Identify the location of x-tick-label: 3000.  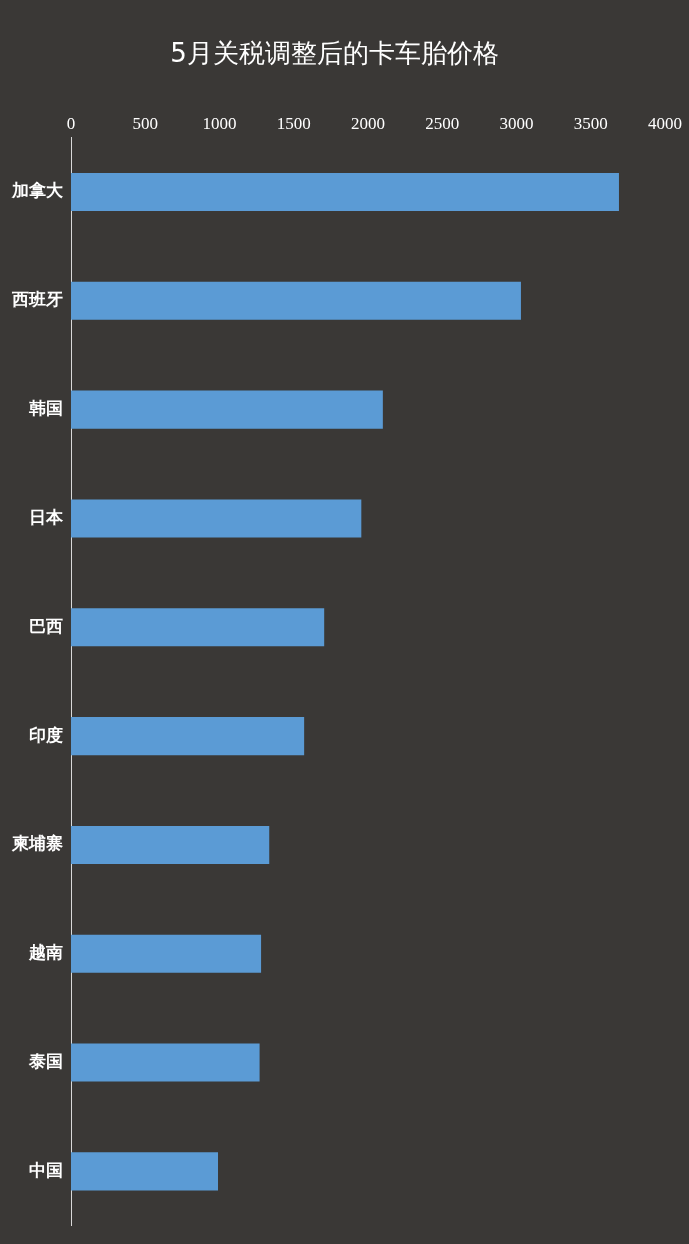
(516, 123).